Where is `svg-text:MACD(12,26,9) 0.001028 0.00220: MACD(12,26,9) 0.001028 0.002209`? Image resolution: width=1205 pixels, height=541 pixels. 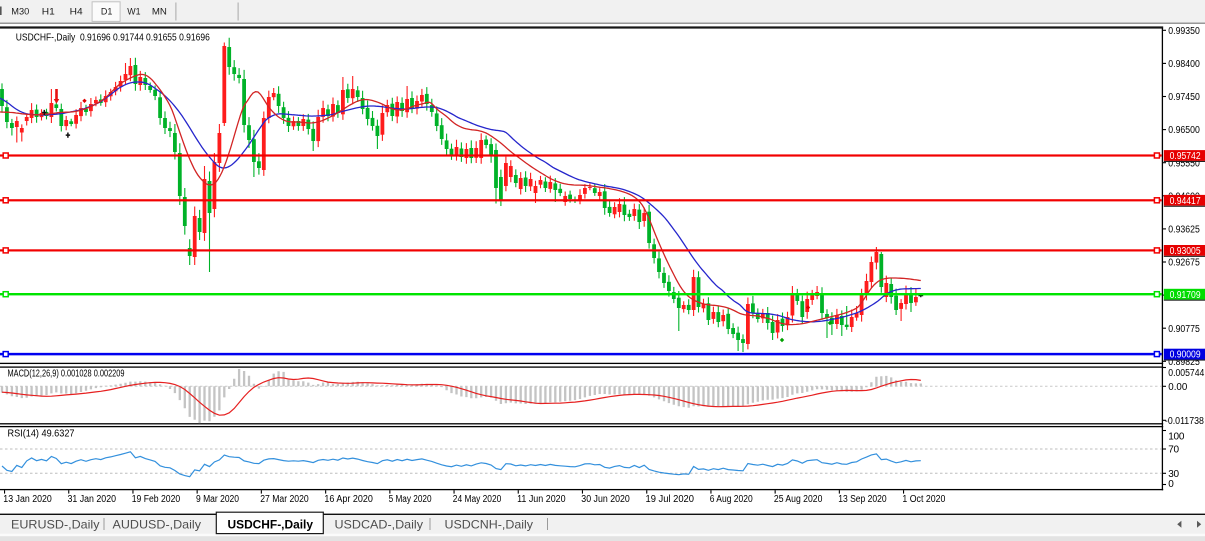 svg-text:MACD(12,26,9) 0.001028 0.00220: MACD(12,26,9) 0.001028 0.002209 is located at coordinates (66, 374).